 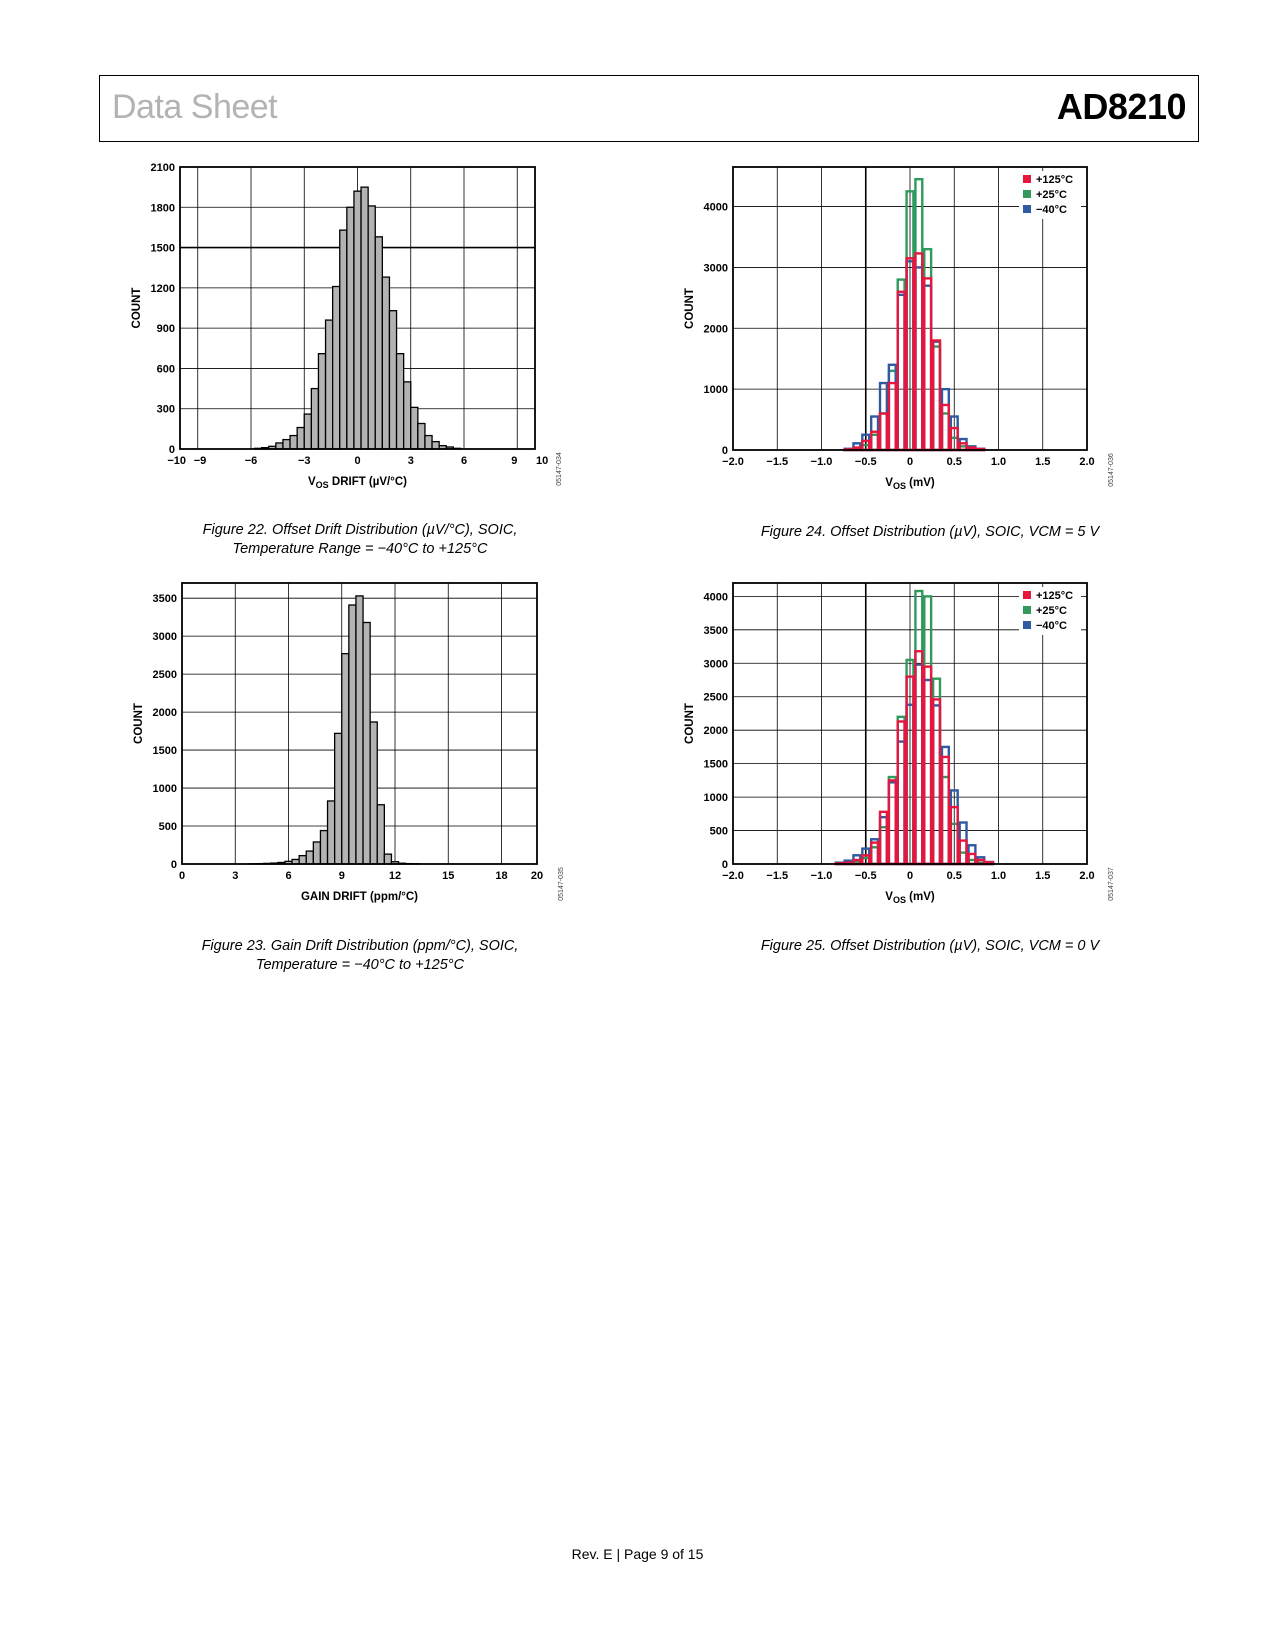 What do you see at coordinates (360, 965) in the screenshot?
I see `caption-line-2: Temperature = −40°C to +125°C` at bounding box center [360, 965].